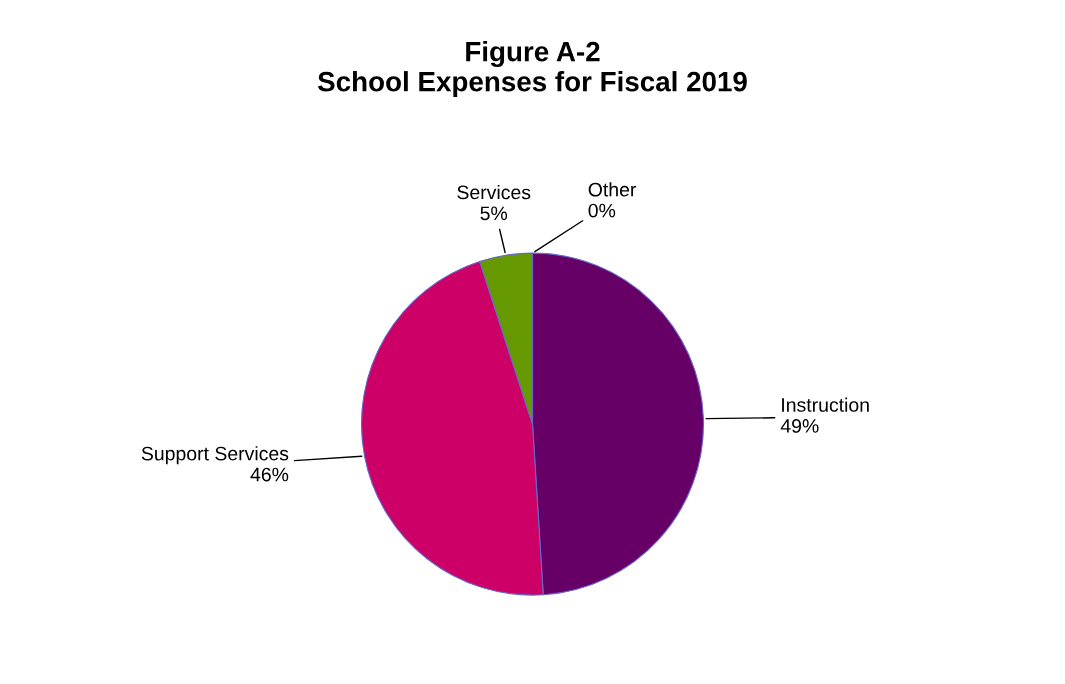  What do you see at coordinates (799, 426) in the screenshot?
I see `data-label: 49%` at bounding box center [799, 426].